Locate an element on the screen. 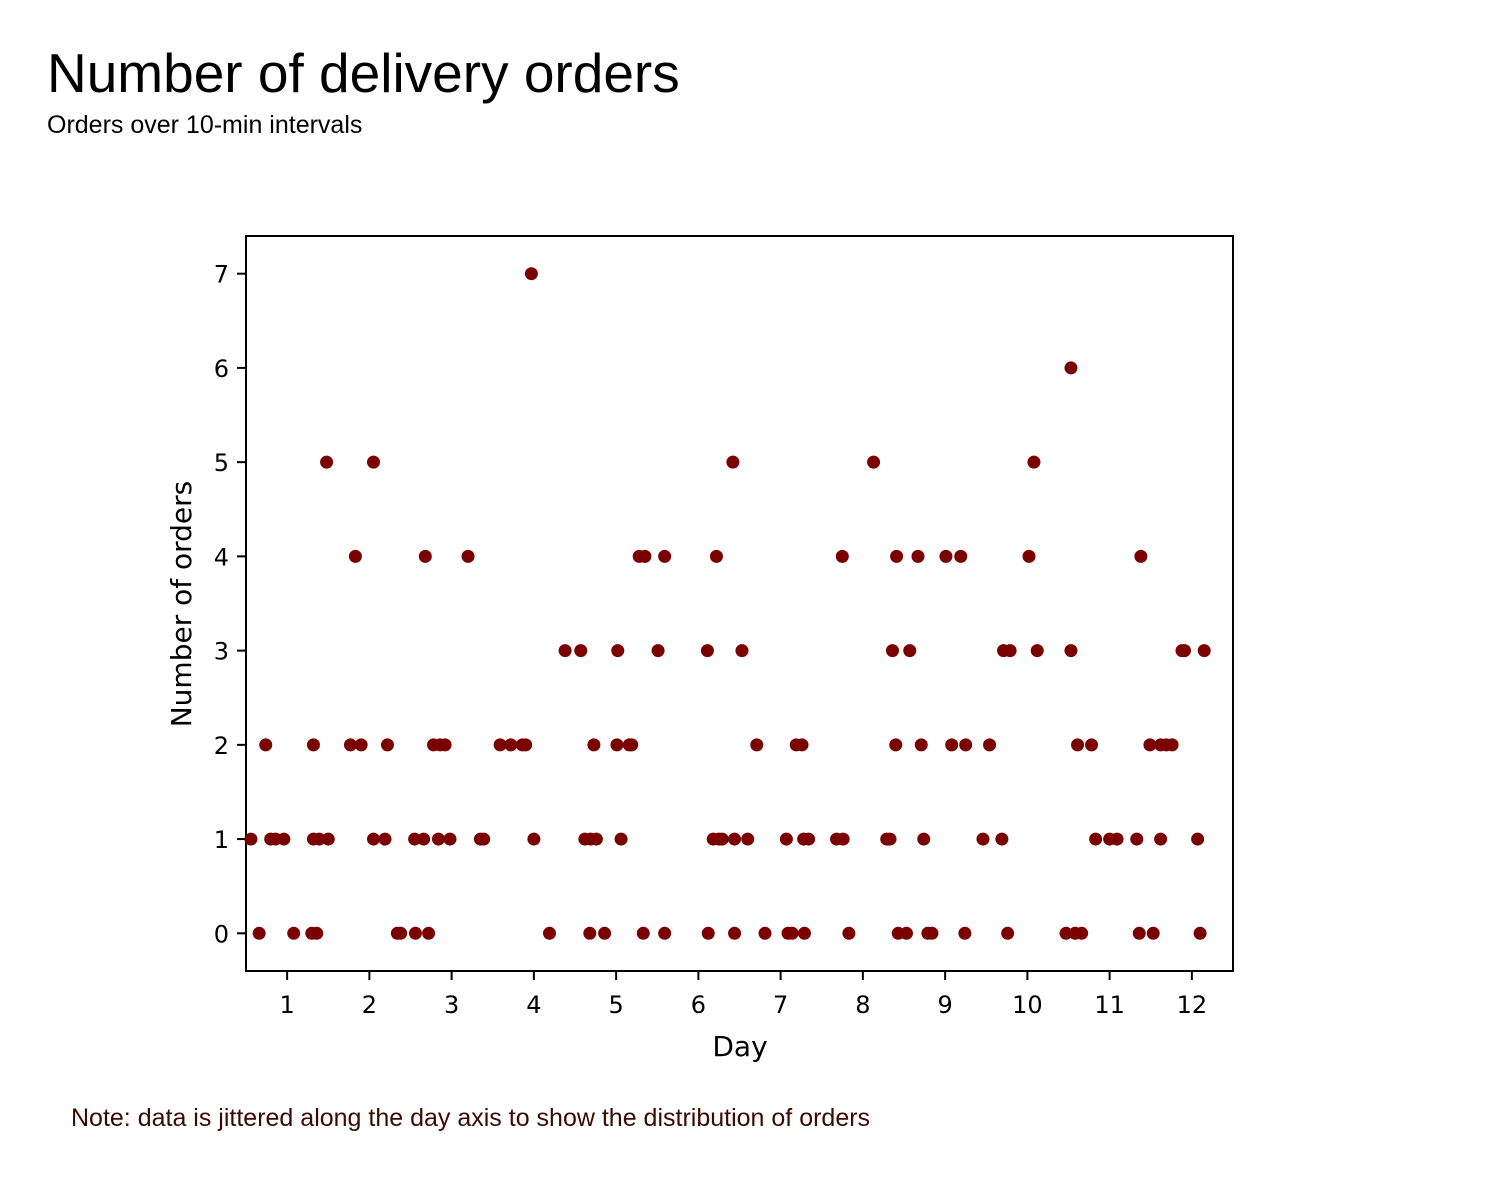 The image size is (1500, 1200). x-tick-label: 1 is located at coordinates (286, 1005).